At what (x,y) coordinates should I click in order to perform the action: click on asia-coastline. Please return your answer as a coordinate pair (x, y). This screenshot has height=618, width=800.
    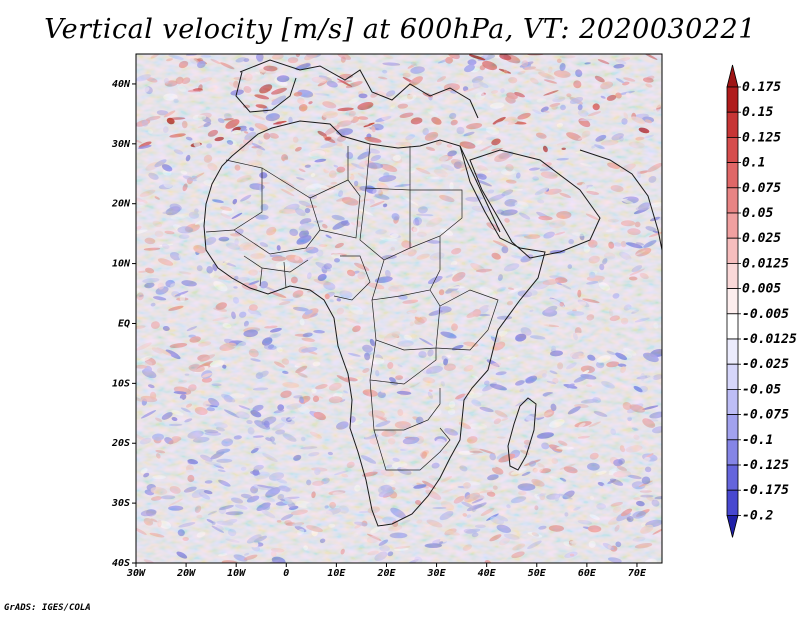
    Looking at the image, I should click on (620, 200).